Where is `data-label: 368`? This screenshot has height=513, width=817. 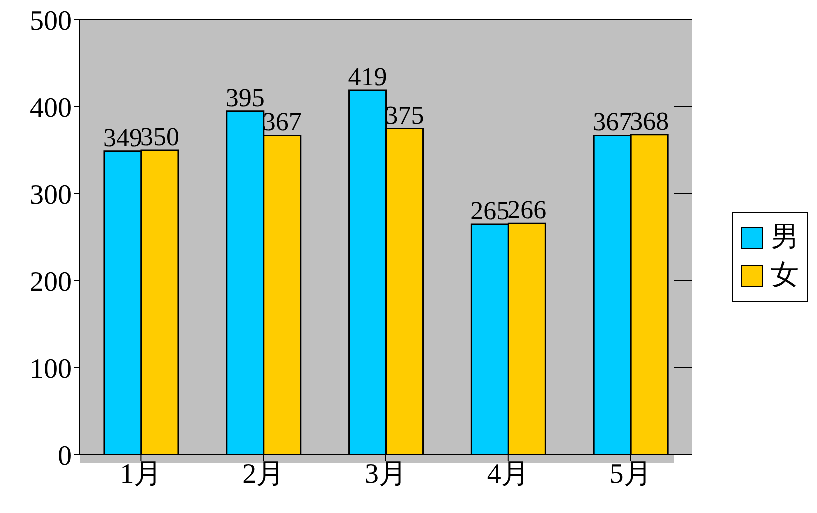
data-label: 368 is located at coordinates (650, 121).